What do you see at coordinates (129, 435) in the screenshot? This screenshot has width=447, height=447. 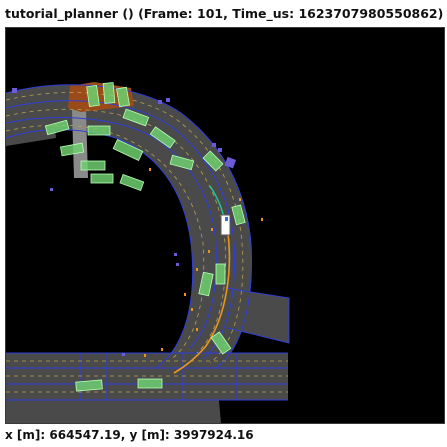 I see `cursor-coordinates: x [m]: 664547.19, y [m]: 3997924.16` at bounding box center [129, 435].